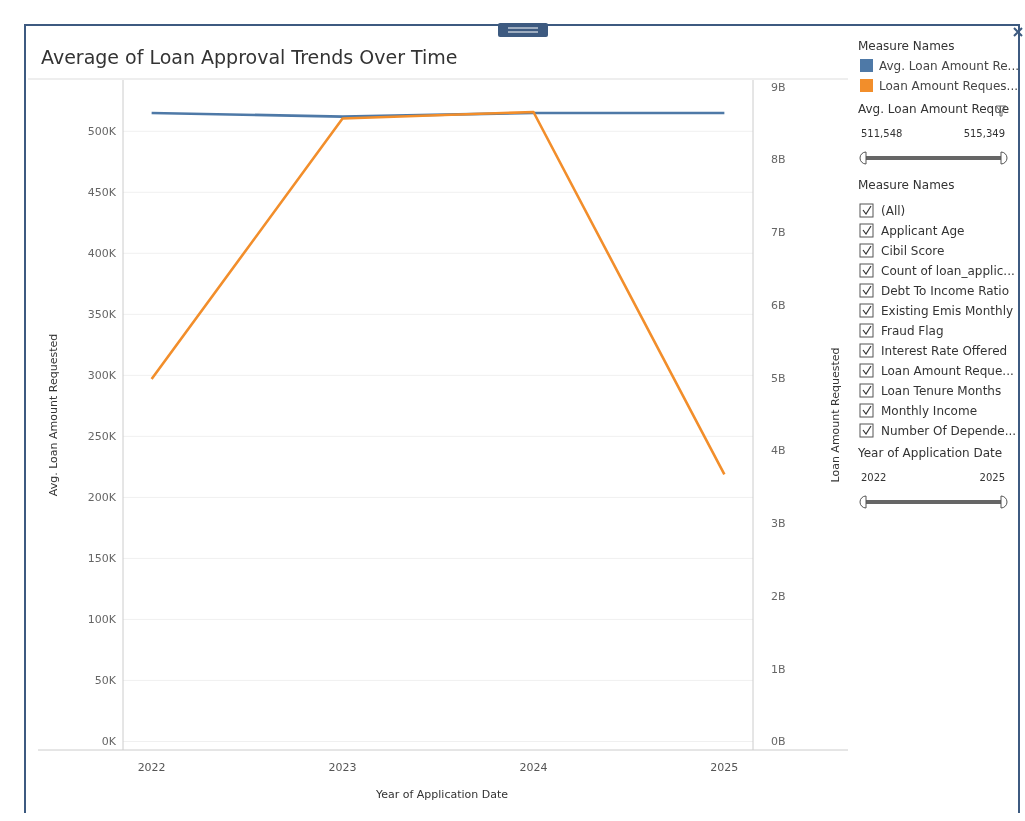 This screenshot has height=821, width=1025. What do you see at coordinates (102, 254) in the screenshot?
I see `y-tick-label: 400K` at bounding box center [102, 254].